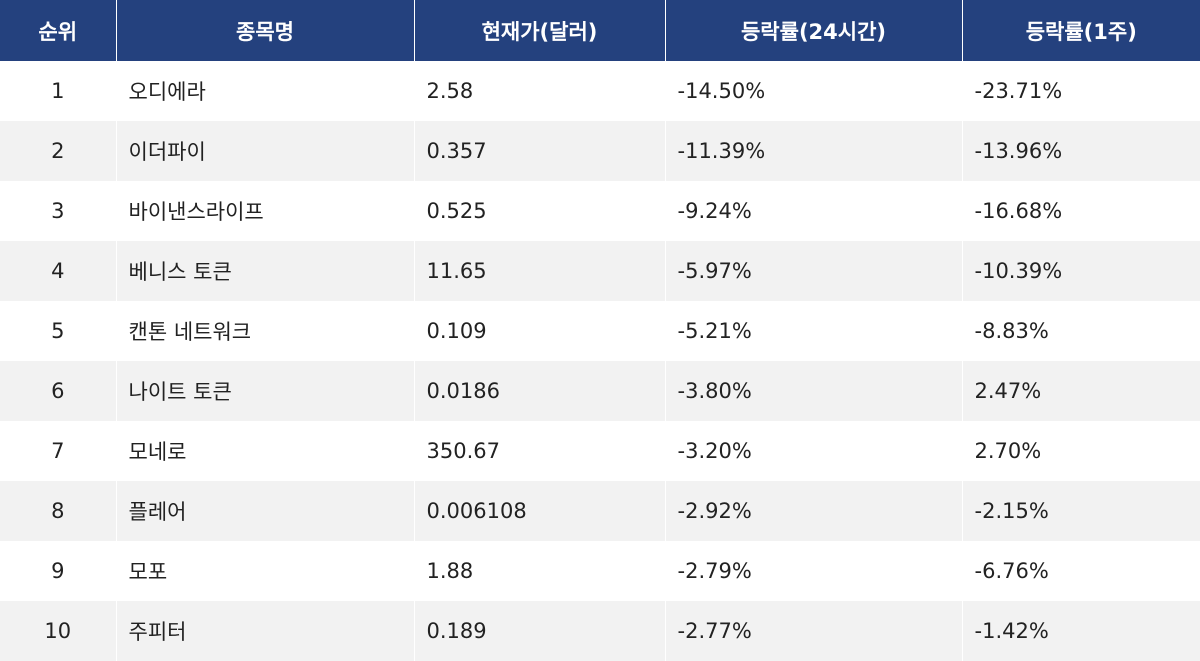 The image size is (1200, 661). I want to click on table-row: 5 캔톤 네트워크 0.109 -5.21% -8.83%, so click(600, 331).